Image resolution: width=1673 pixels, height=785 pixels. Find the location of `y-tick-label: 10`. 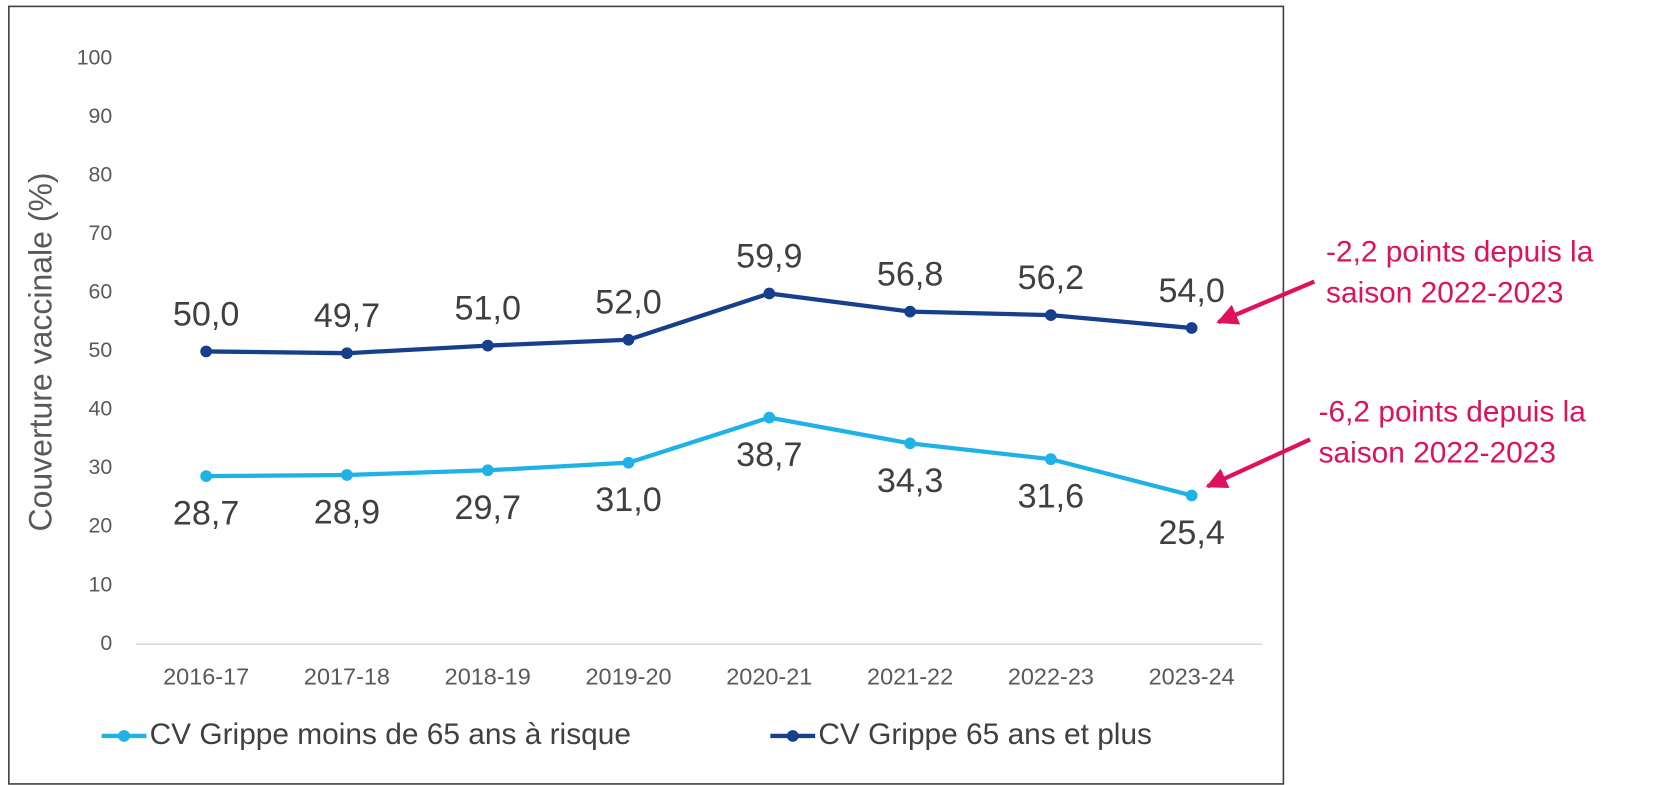

y-tick-label: 10 is located at coordinates (101, 584).